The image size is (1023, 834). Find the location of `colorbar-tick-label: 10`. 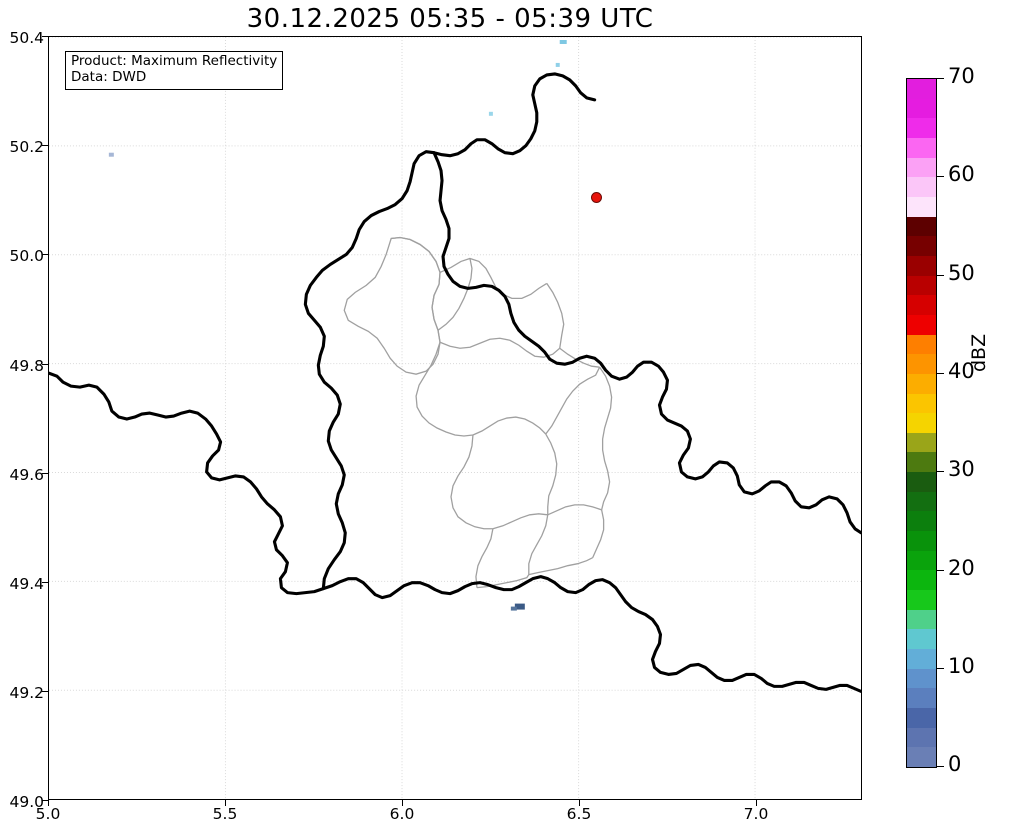

colorbar-tick-label: 10 is located at coordinates (961, 666).